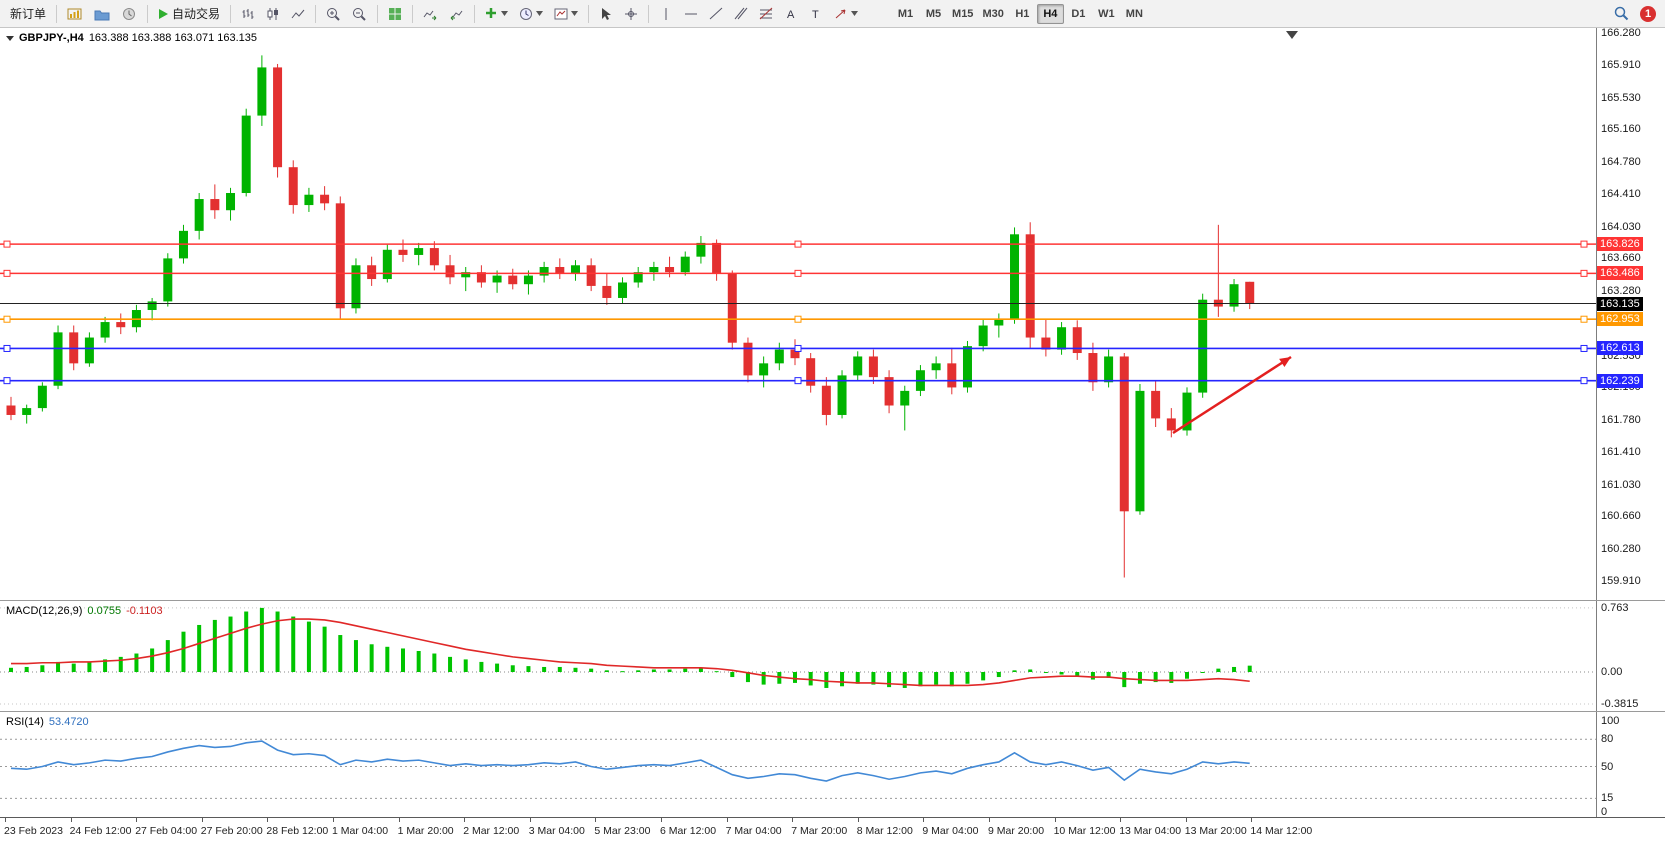 This screenshot has height=842, width=1665. I want to click on vertical-line-button, so click(666, 14).